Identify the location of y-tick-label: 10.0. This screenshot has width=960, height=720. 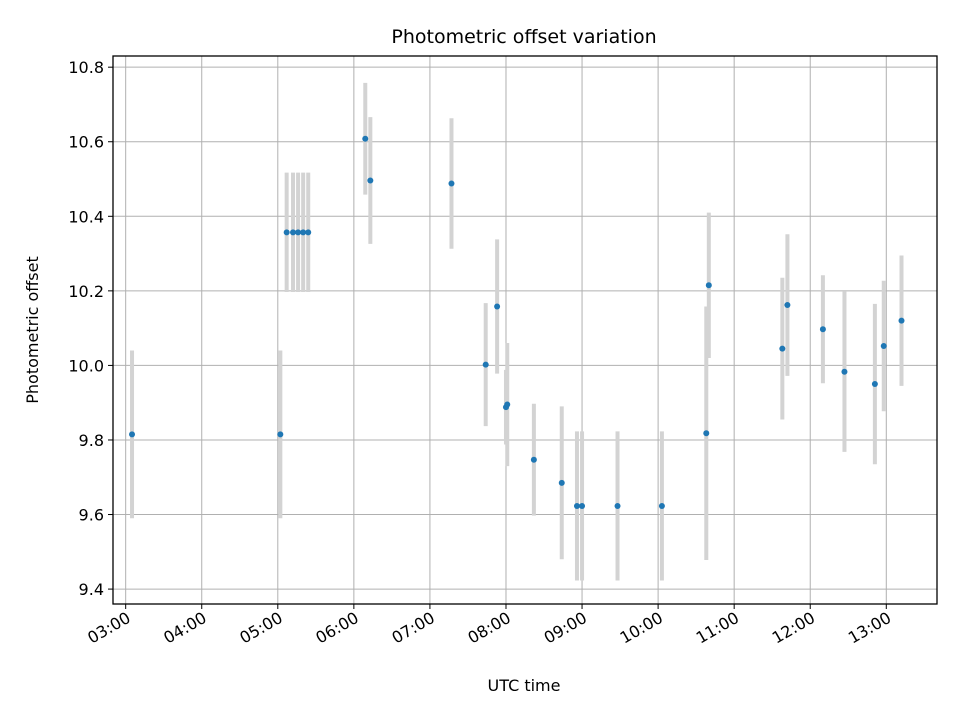
(86, 365).